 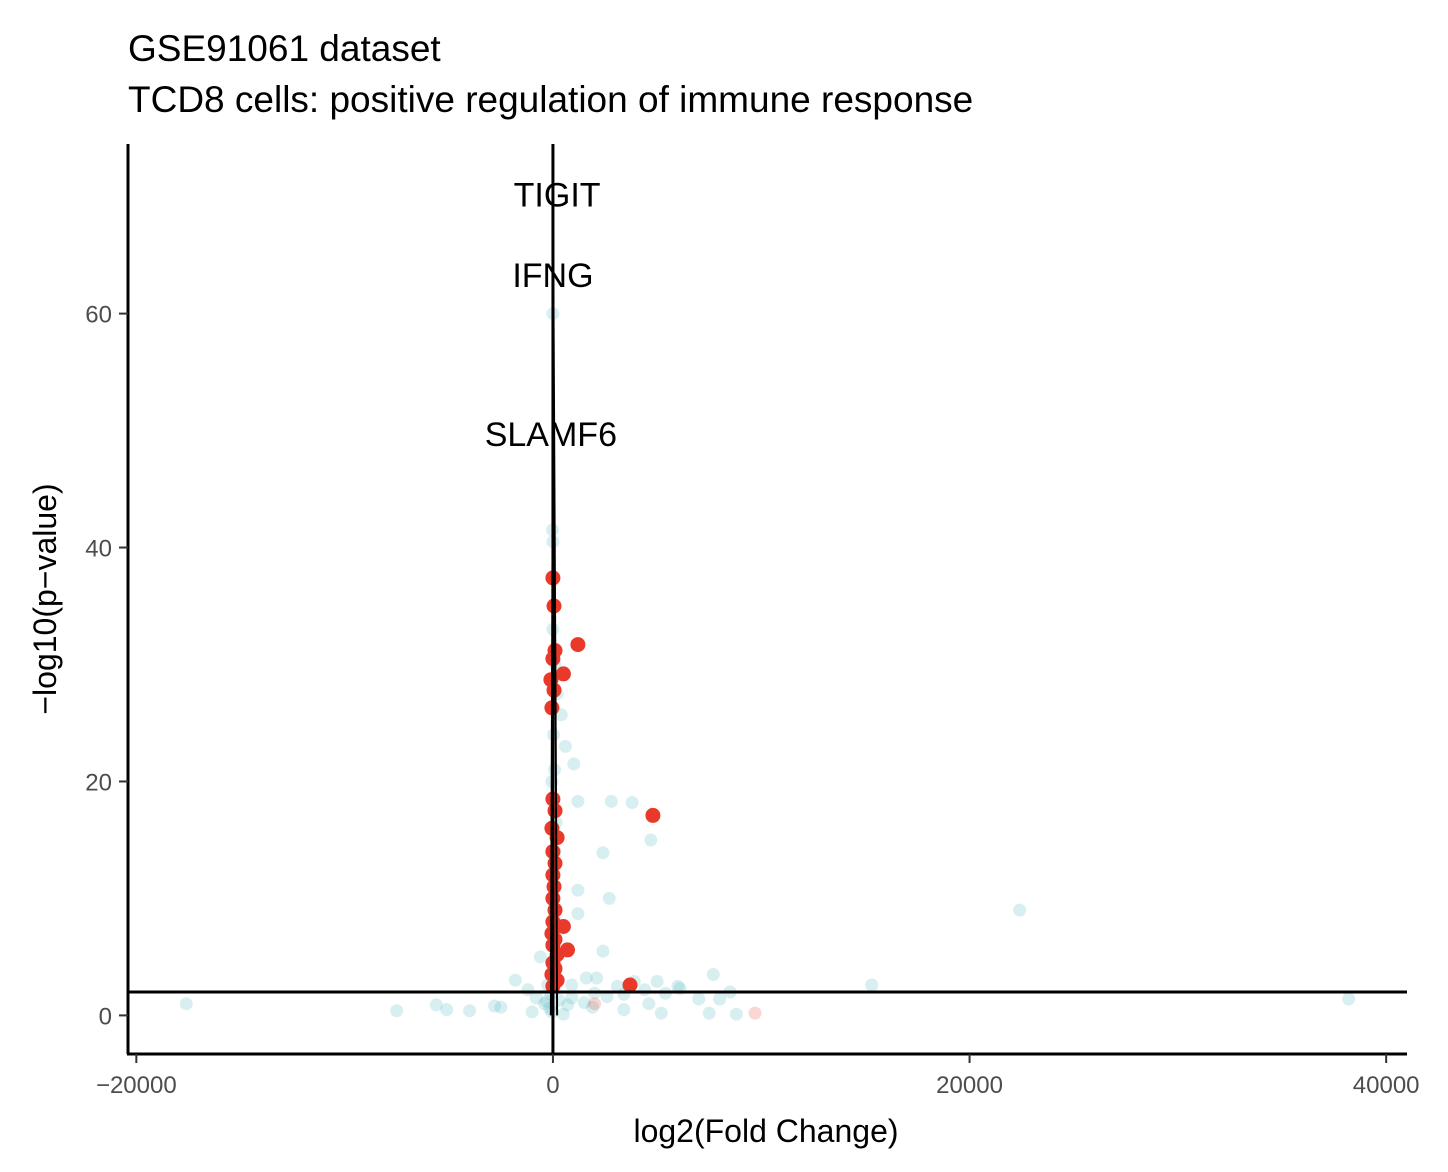 I want to click on x-tick-label: −20000, so click(x=136, y=1085).